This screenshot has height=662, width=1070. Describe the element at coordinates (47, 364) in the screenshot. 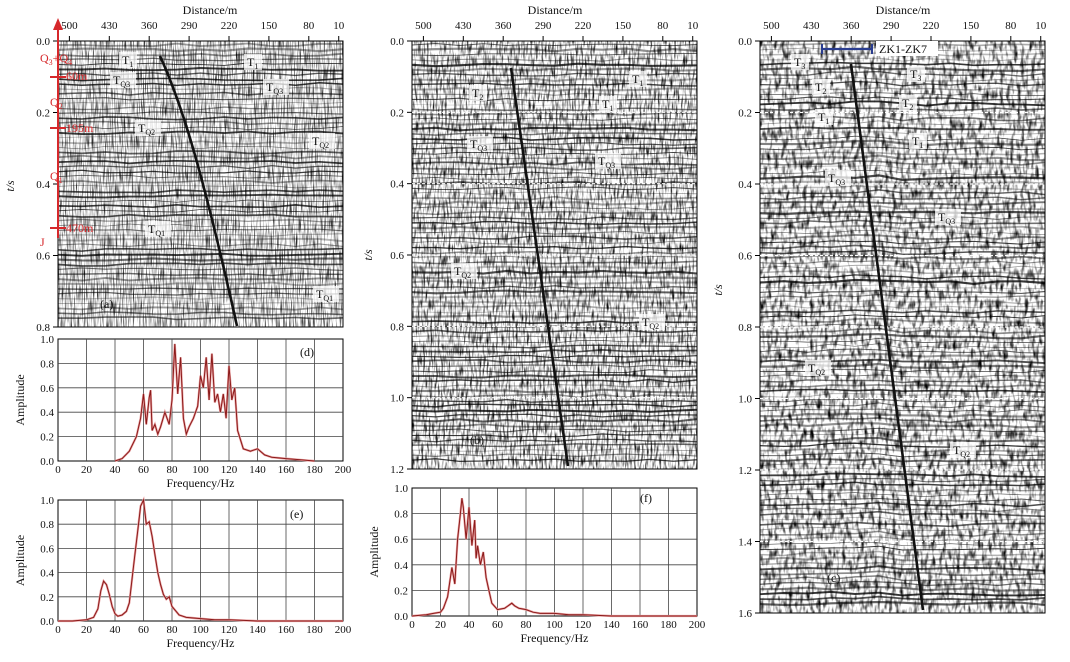

I see `y-tick-label: 0.8` at that location.